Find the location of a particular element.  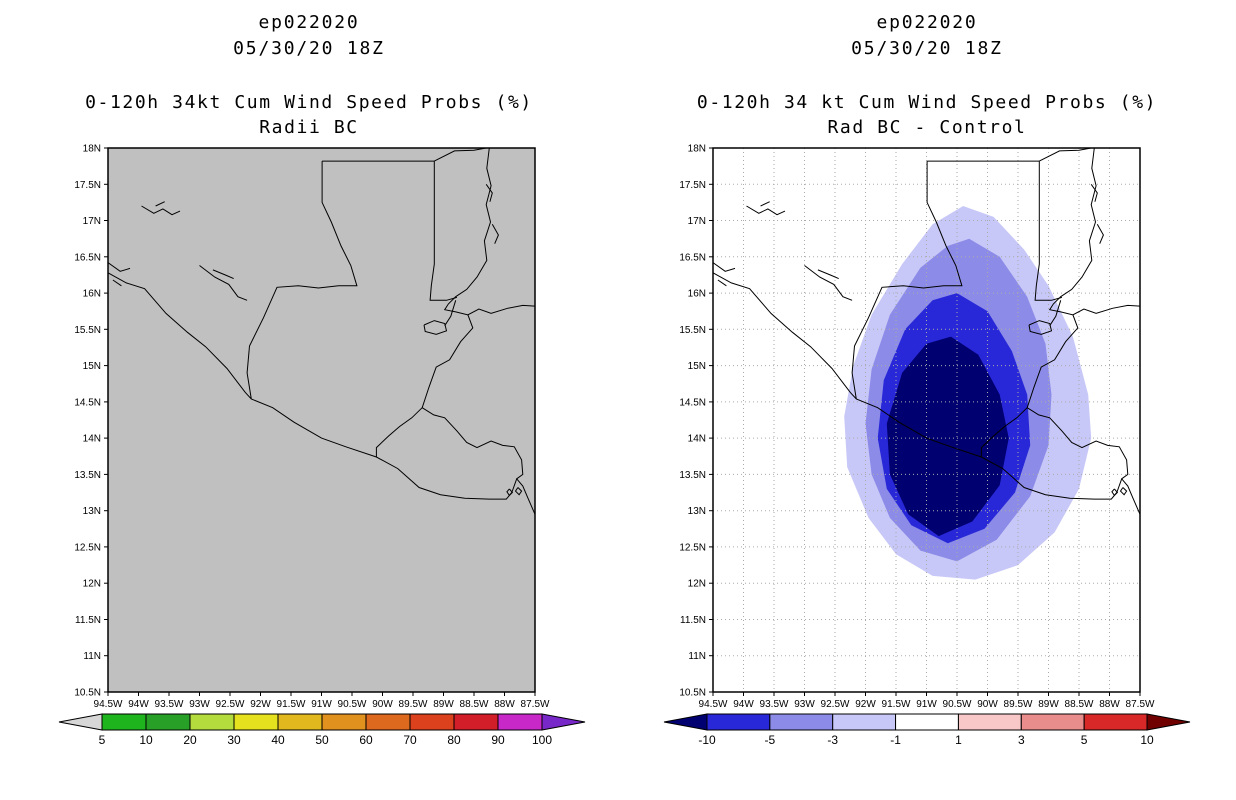

x-tick-label: 88.5W is located at coordinates (1079, 704).